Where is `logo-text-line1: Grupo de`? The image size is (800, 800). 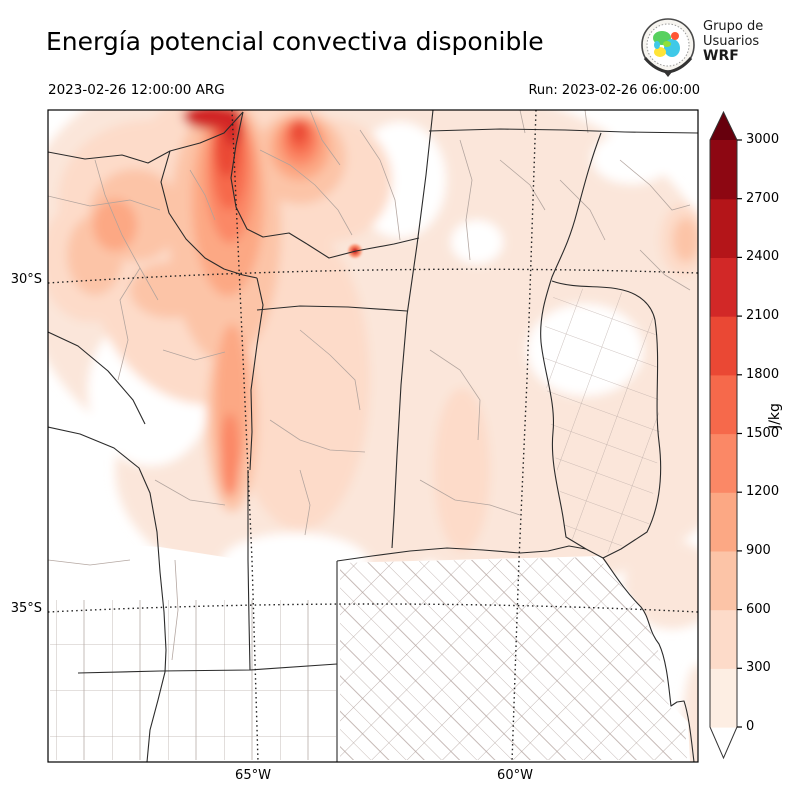
logo-text-line1: Grupo de is located at coordinates (733, 26).